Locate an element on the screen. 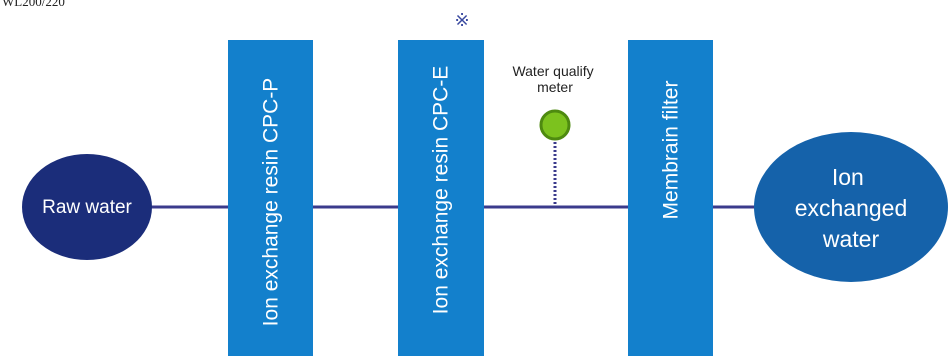  resin-p-label: Ion exchange resin CPC-P is located at coordinates (271, 202).